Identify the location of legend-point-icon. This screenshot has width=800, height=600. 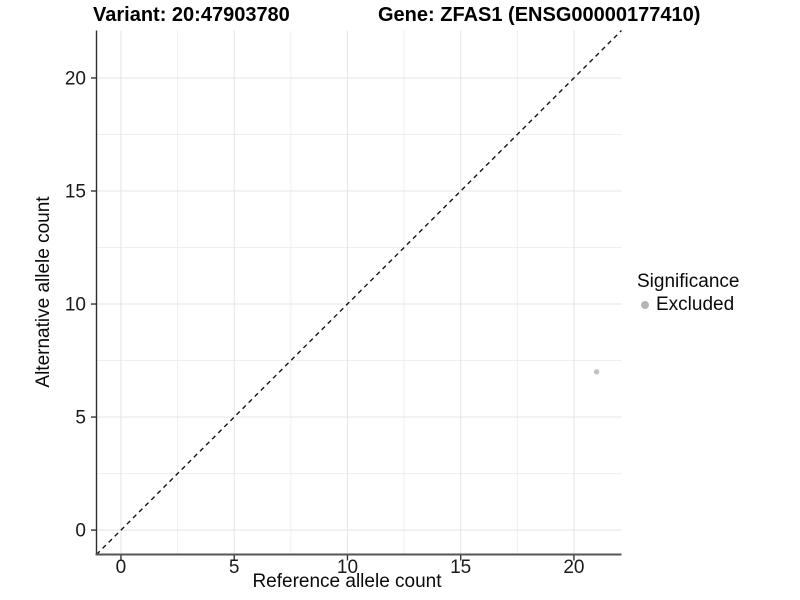
(645, 305).